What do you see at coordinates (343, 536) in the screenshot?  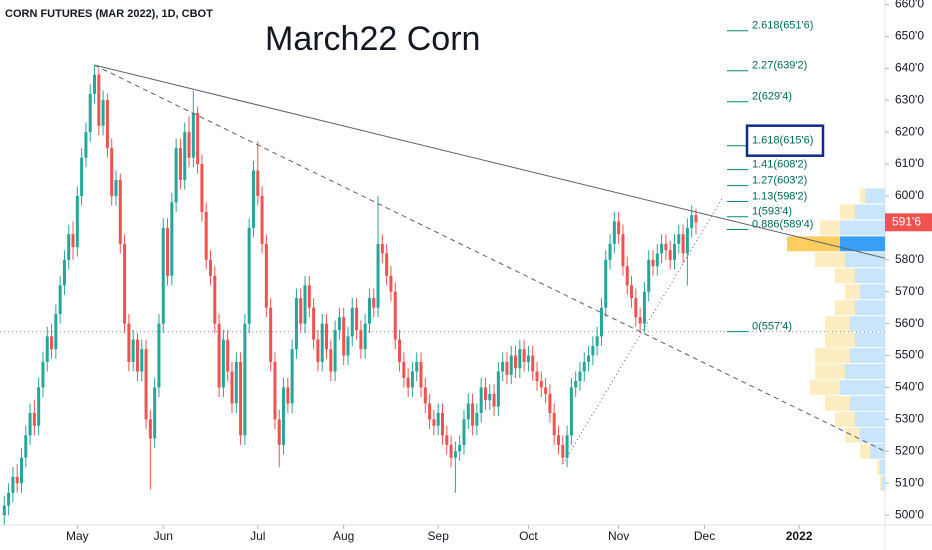 I see `x-tick-label: Aug` at bounding box center [343, 536].